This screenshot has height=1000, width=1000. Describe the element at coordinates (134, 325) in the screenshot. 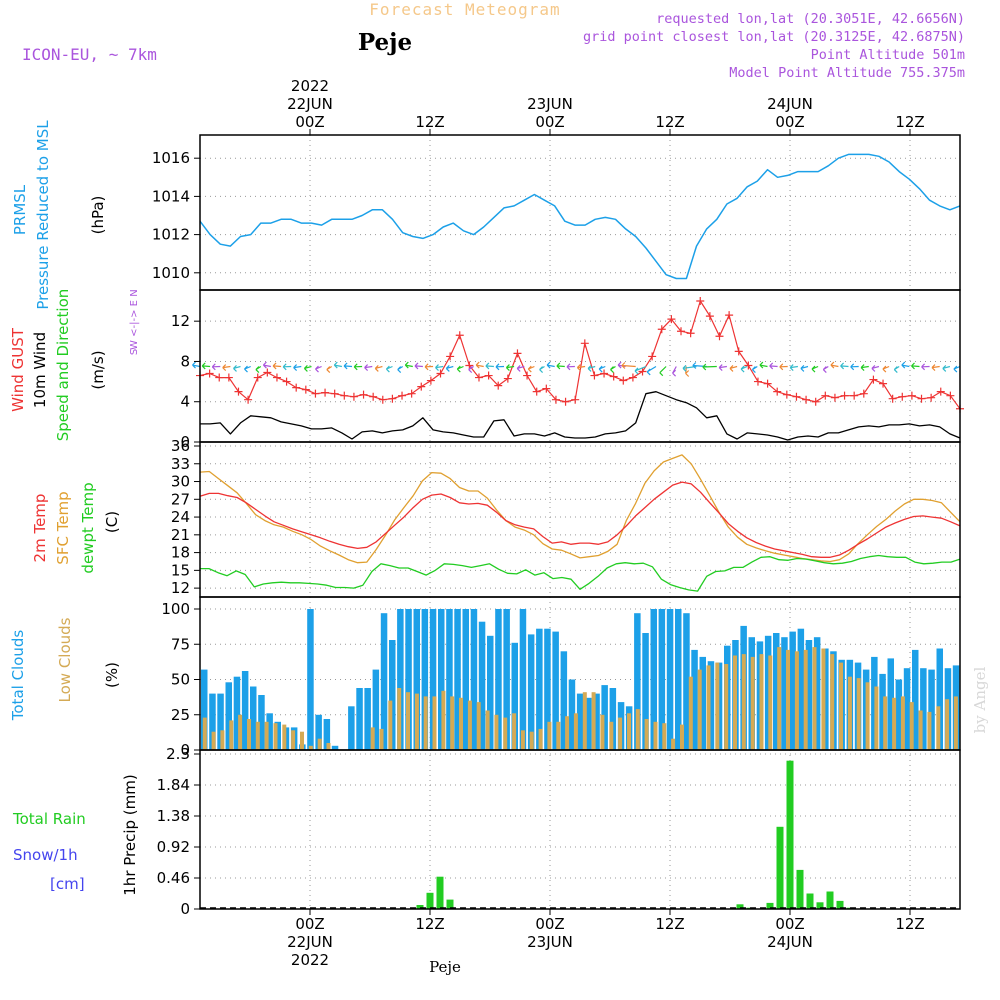

I see `compass-we: W <-|-> E` at that location.